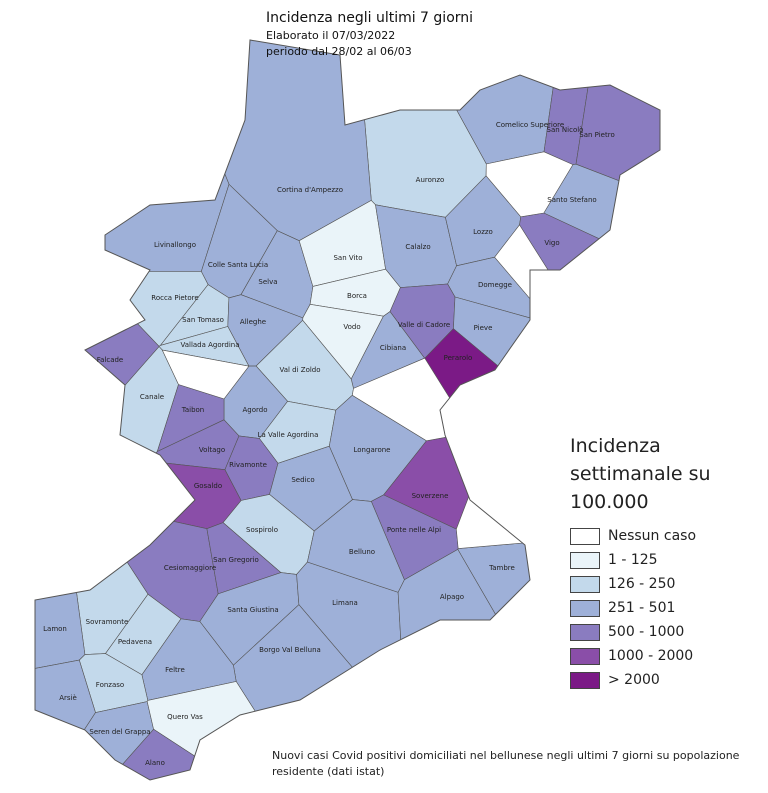 The image size is (768, 793). What do you see at coordinates (174, 298) in the screenshot?
I see `municipality-label: Rocca Pietore` at bounding box center [174, 298].